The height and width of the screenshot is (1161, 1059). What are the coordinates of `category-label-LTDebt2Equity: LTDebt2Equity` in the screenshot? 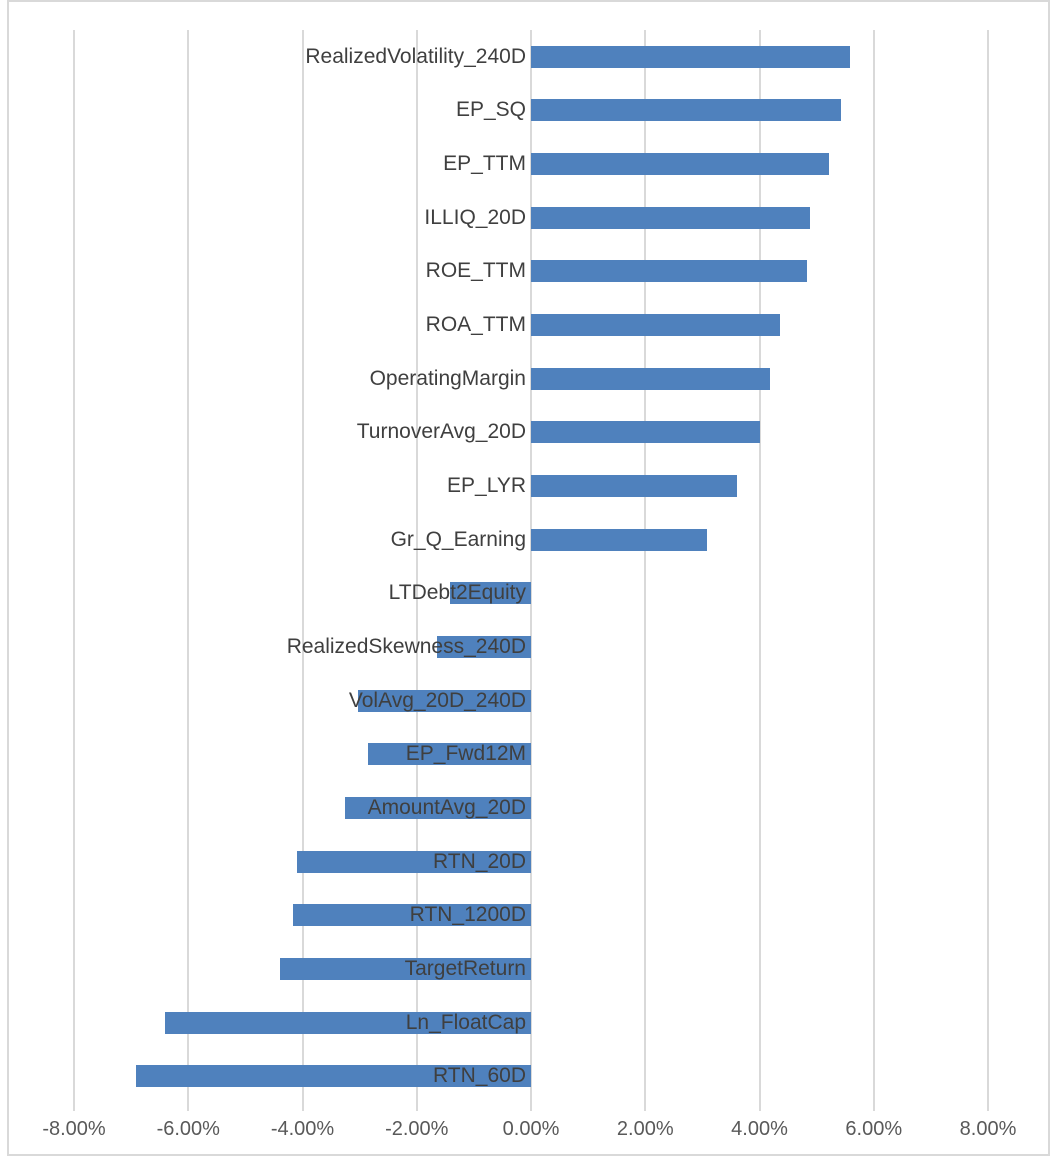 It's located at (457, 593).